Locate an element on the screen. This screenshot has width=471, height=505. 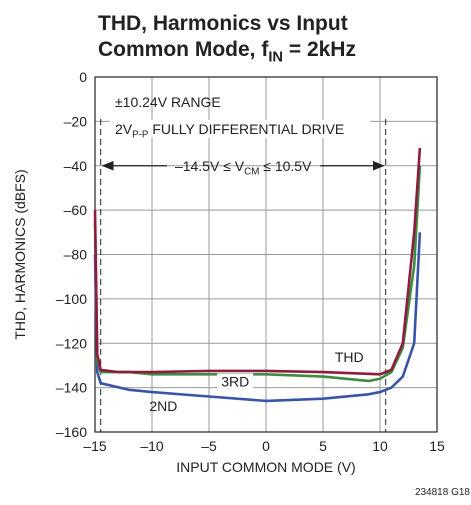
y-axis-label: THD, HARMONICS (dBFS) is located at coordinates (20, 254).